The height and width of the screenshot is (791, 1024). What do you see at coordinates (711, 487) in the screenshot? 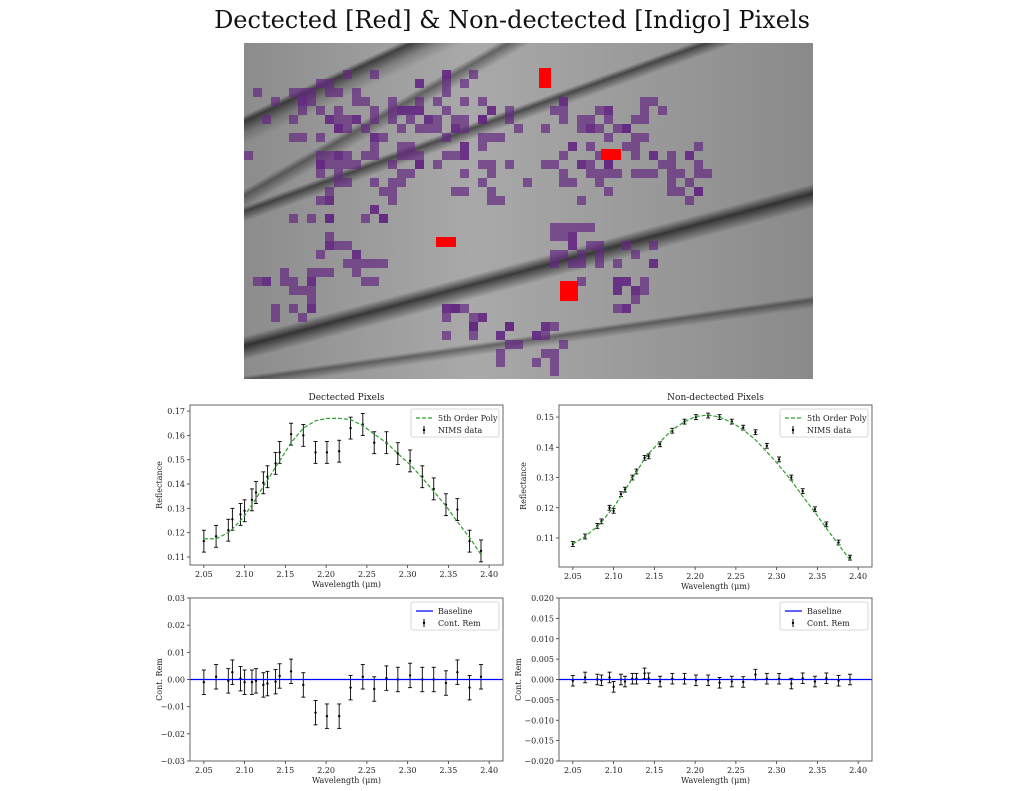
I see `poly-fit-line` at bounding box center [711, 487].